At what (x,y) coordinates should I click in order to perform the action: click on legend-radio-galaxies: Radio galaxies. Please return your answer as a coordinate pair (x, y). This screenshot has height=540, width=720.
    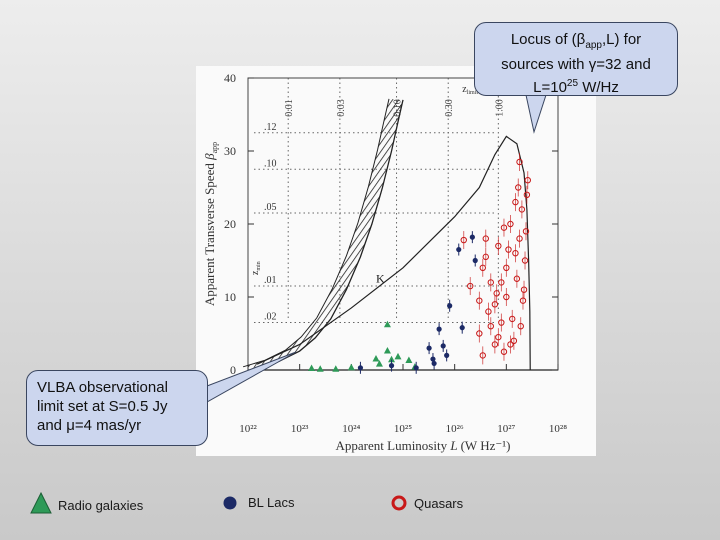
    Looking at the image, I should click on (110, 505).